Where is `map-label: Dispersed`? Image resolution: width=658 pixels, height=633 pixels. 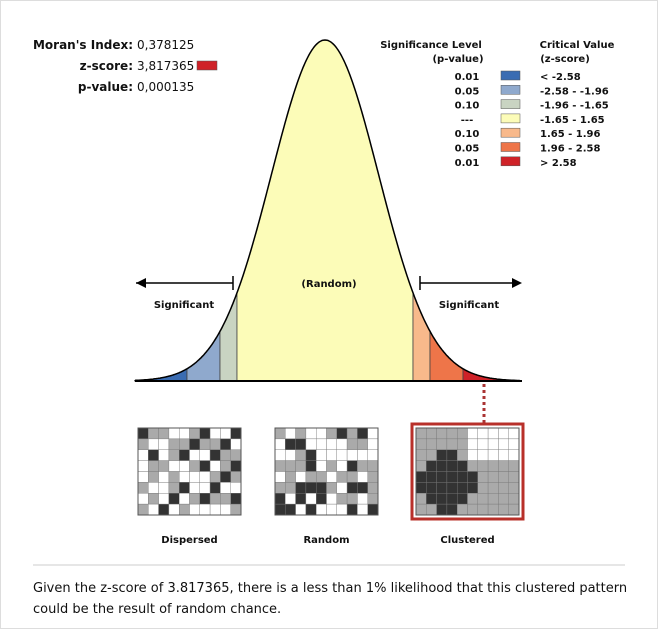 map-label: Dispersed is located at coordinates (189, 540).